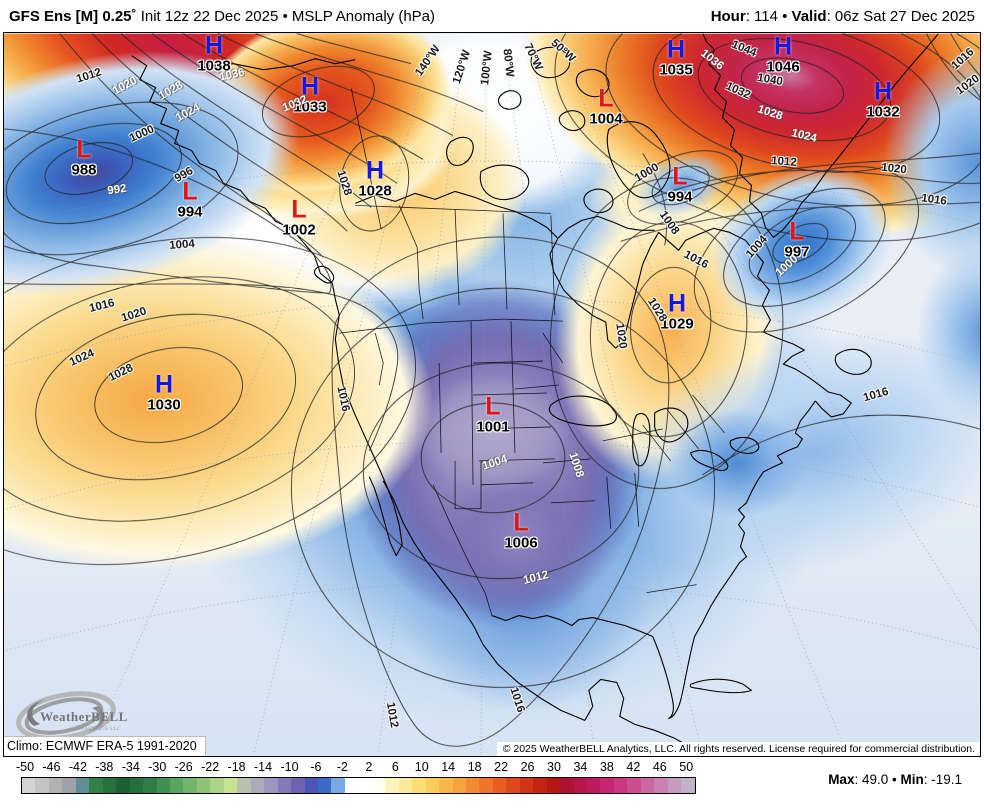  I want to click on colorbar-tick: 14, so click(448, 767).